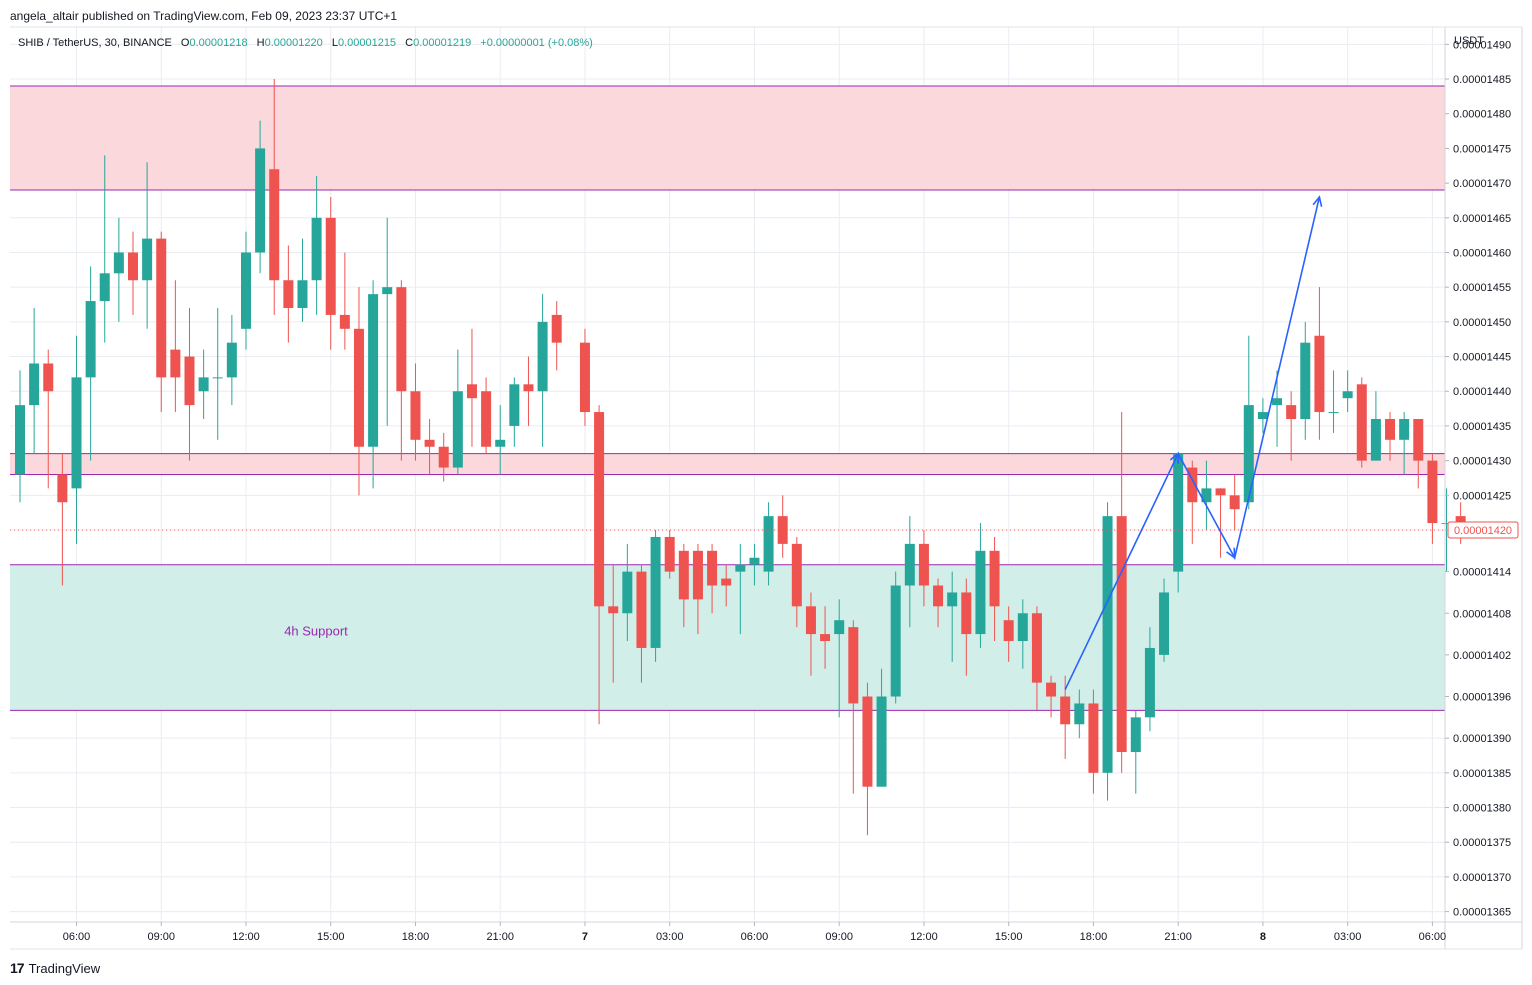 Image resolution: width=1532 pixels, height=985 pixels. I want to click on x-tick-label: 8, so click(1263, 937).